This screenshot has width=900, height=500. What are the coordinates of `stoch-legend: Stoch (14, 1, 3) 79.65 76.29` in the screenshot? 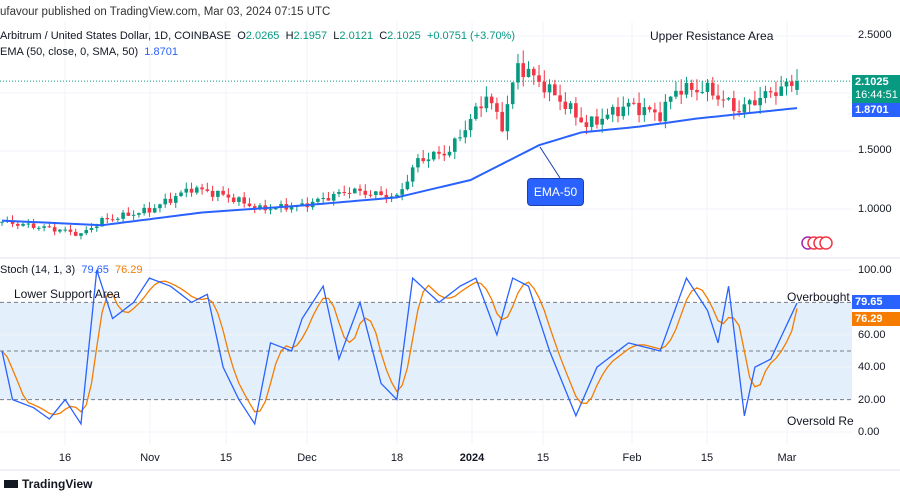 It's located at (71, 270).